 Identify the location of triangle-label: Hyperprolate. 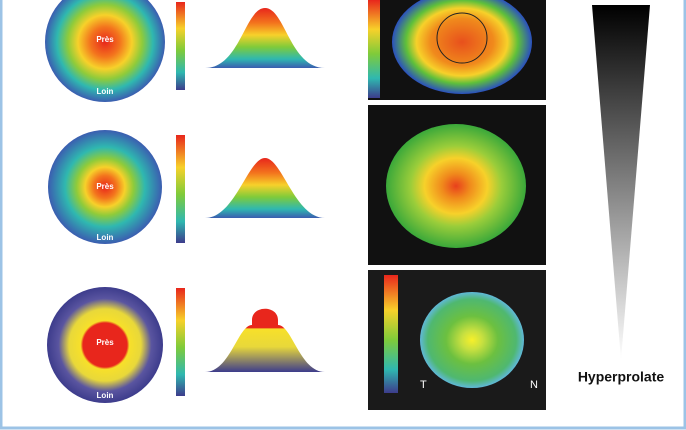
(621, 377).